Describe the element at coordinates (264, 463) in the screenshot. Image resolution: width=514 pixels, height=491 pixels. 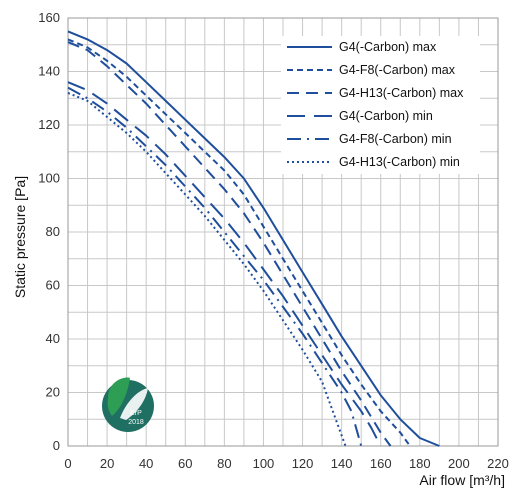
I see `x-tick-label: 100` at that location.